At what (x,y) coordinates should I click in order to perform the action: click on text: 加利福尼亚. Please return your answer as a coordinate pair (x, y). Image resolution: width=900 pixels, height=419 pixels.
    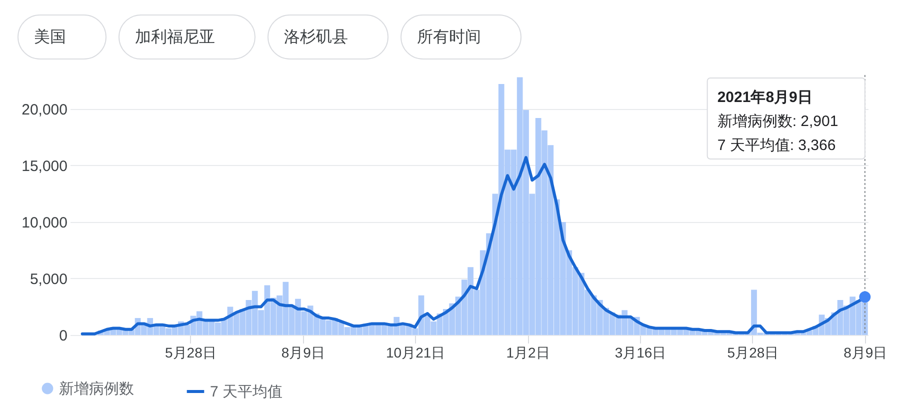
    Looking at the image, I should click on (175, 37).